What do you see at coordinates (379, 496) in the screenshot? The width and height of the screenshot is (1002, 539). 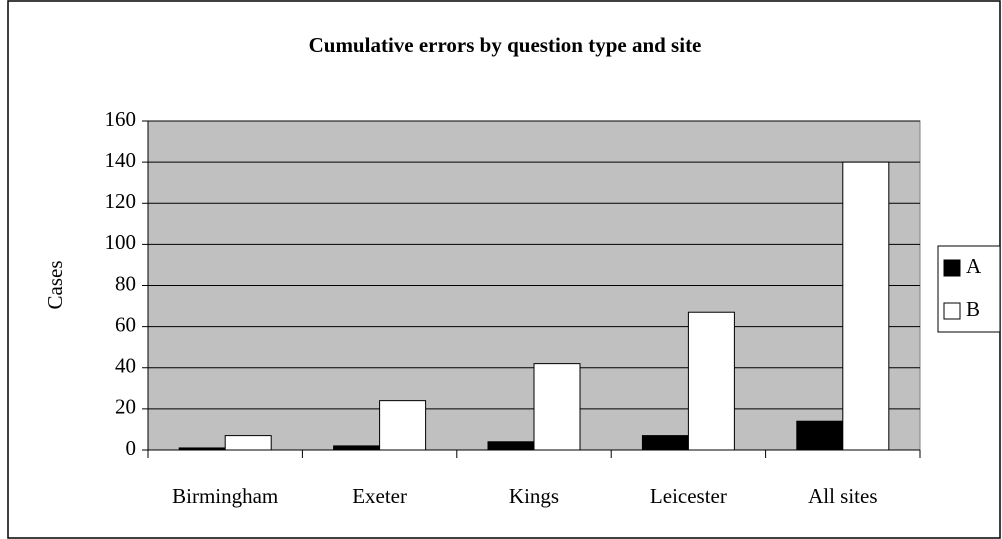 I see `x-tick-label: Exeter` at bounding box center [379, 496].